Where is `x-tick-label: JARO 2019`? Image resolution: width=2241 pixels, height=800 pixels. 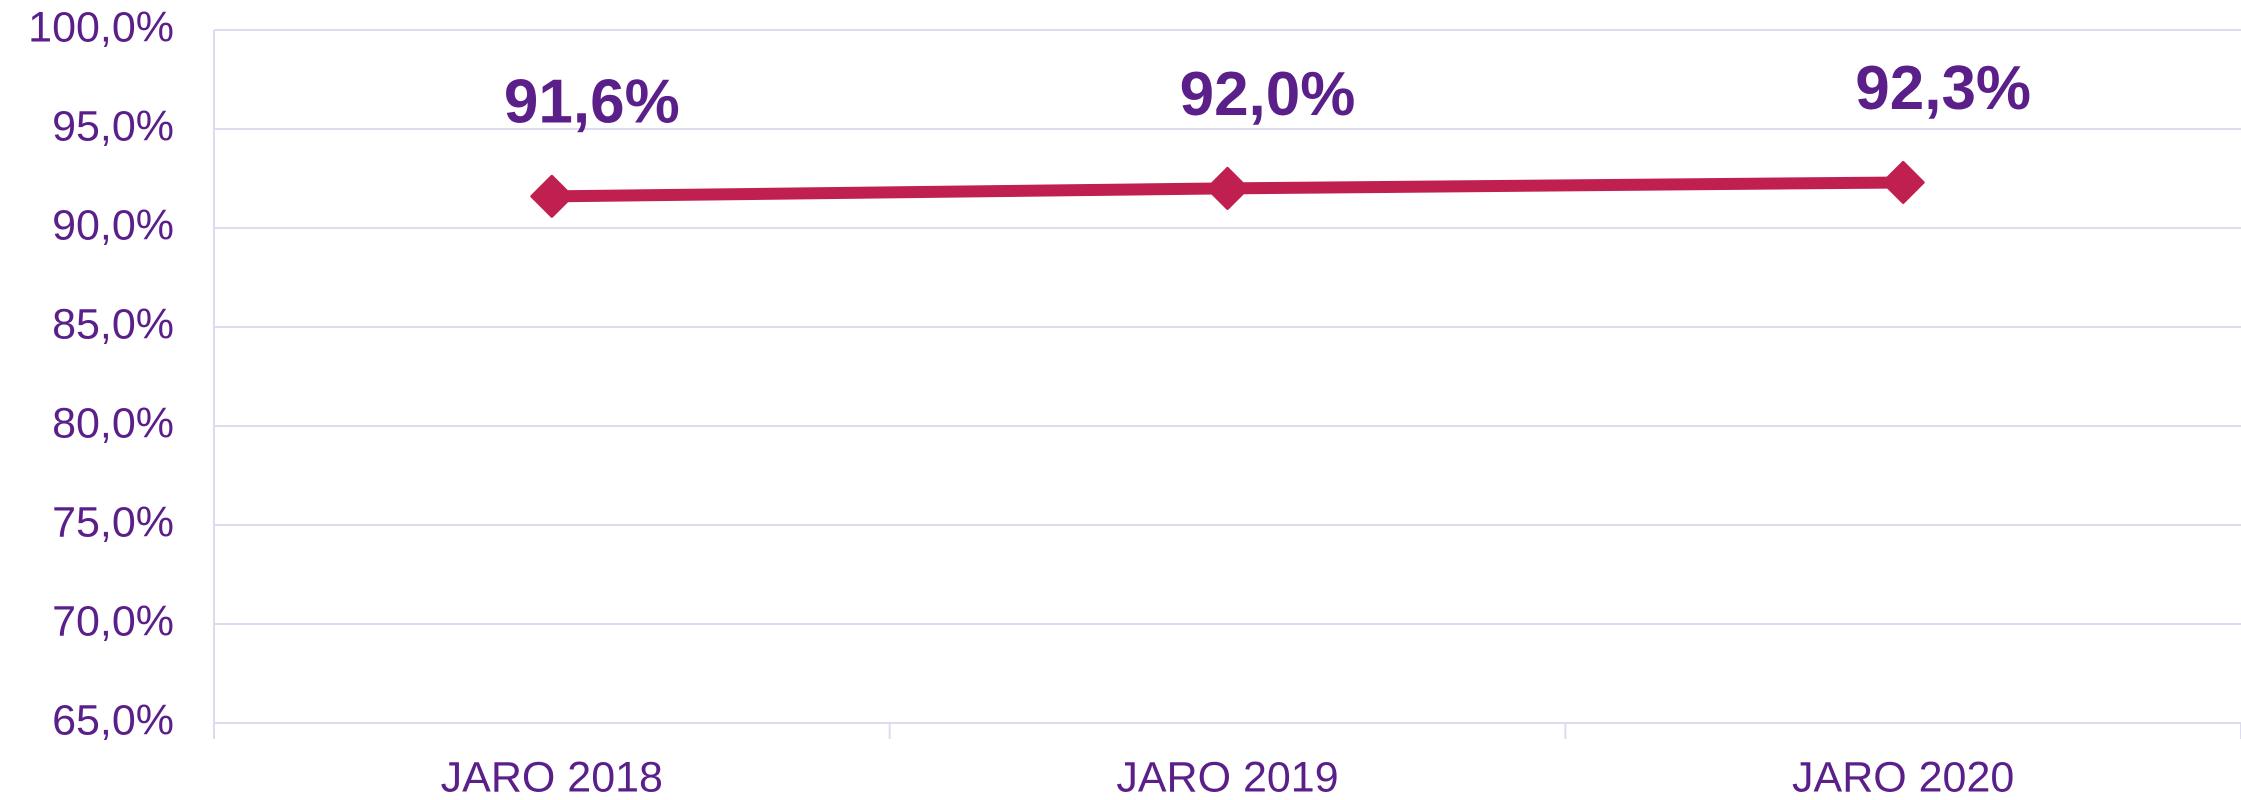
x-tick-label: JARO 2019 is located at coordinates (1227, 776).